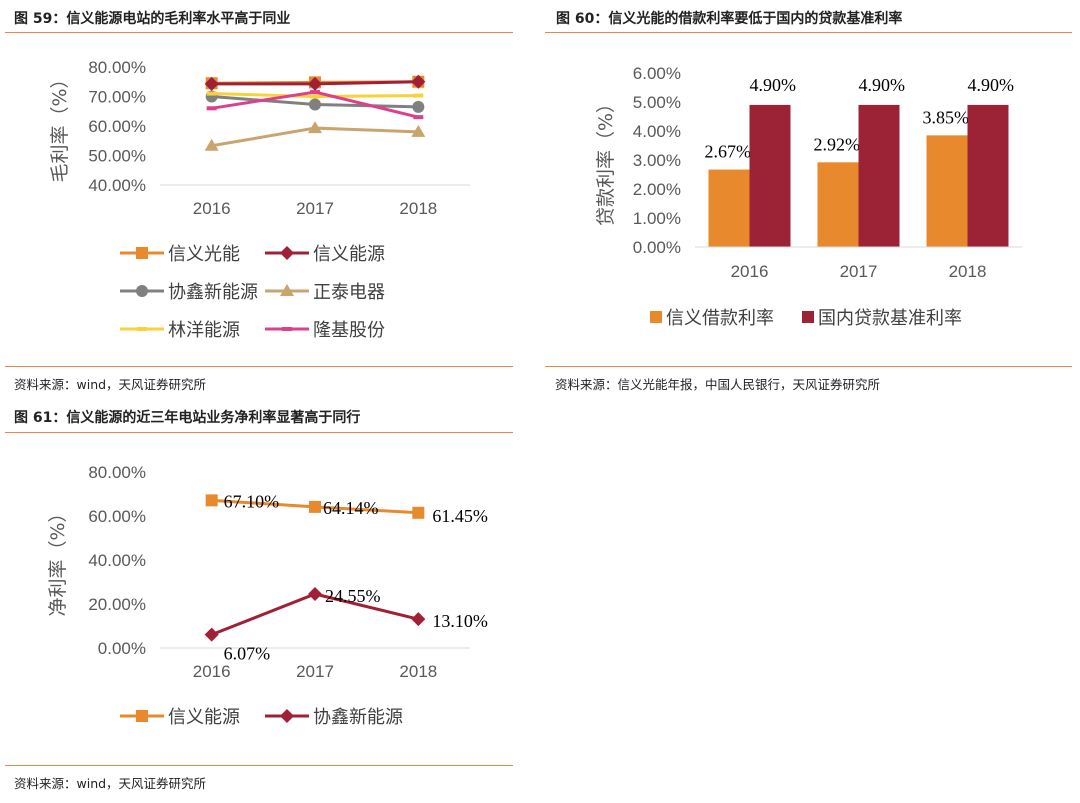 The width and height of the screenshot is (1080, 803). I want to click on data-label: 2.92%, so click(837, 144).